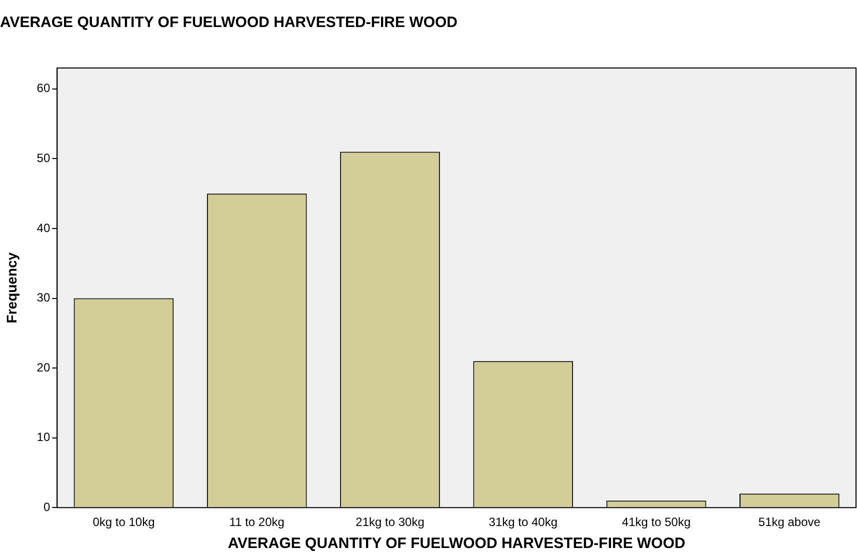 The width and height of the screenshot is (857, 557). Describe the element at coordinates (11, 288) in the screenshot. I see `y-axis-title: Frequency` at that location.